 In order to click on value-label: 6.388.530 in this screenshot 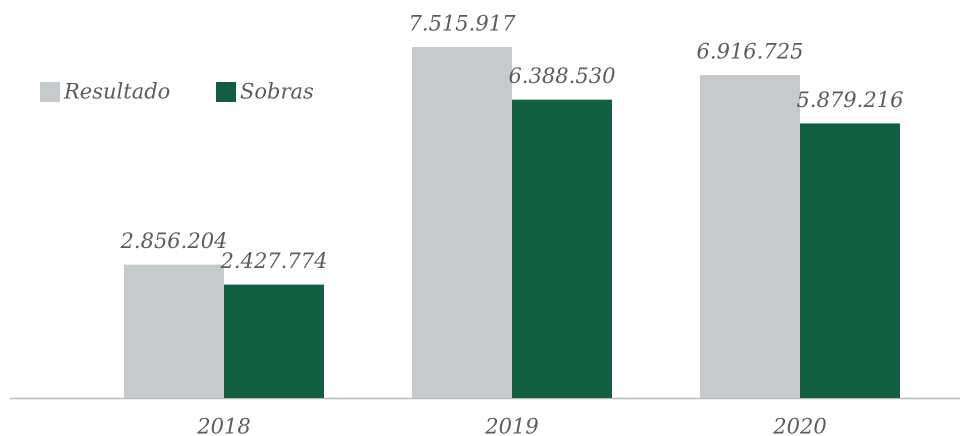, I will do `click(562, 76)`.